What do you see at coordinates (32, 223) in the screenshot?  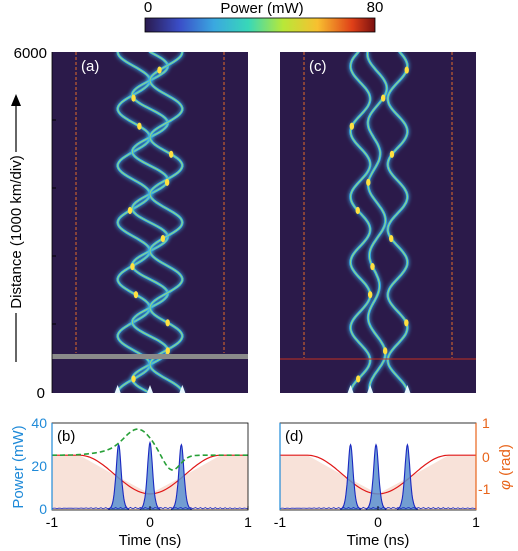 I see `distance-axis: 6000 0 Distance (1000 km/div)` at bounding box center [32, 223].